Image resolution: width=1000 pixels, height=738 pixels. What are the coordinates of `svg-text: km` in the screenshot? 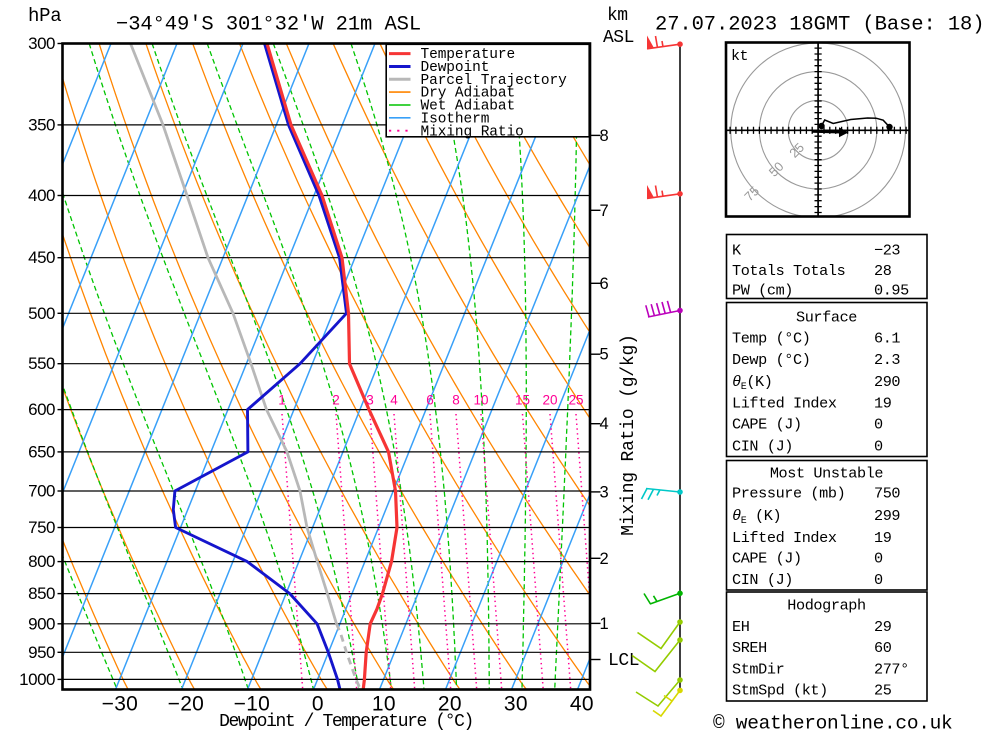 It's located at (617, 16).